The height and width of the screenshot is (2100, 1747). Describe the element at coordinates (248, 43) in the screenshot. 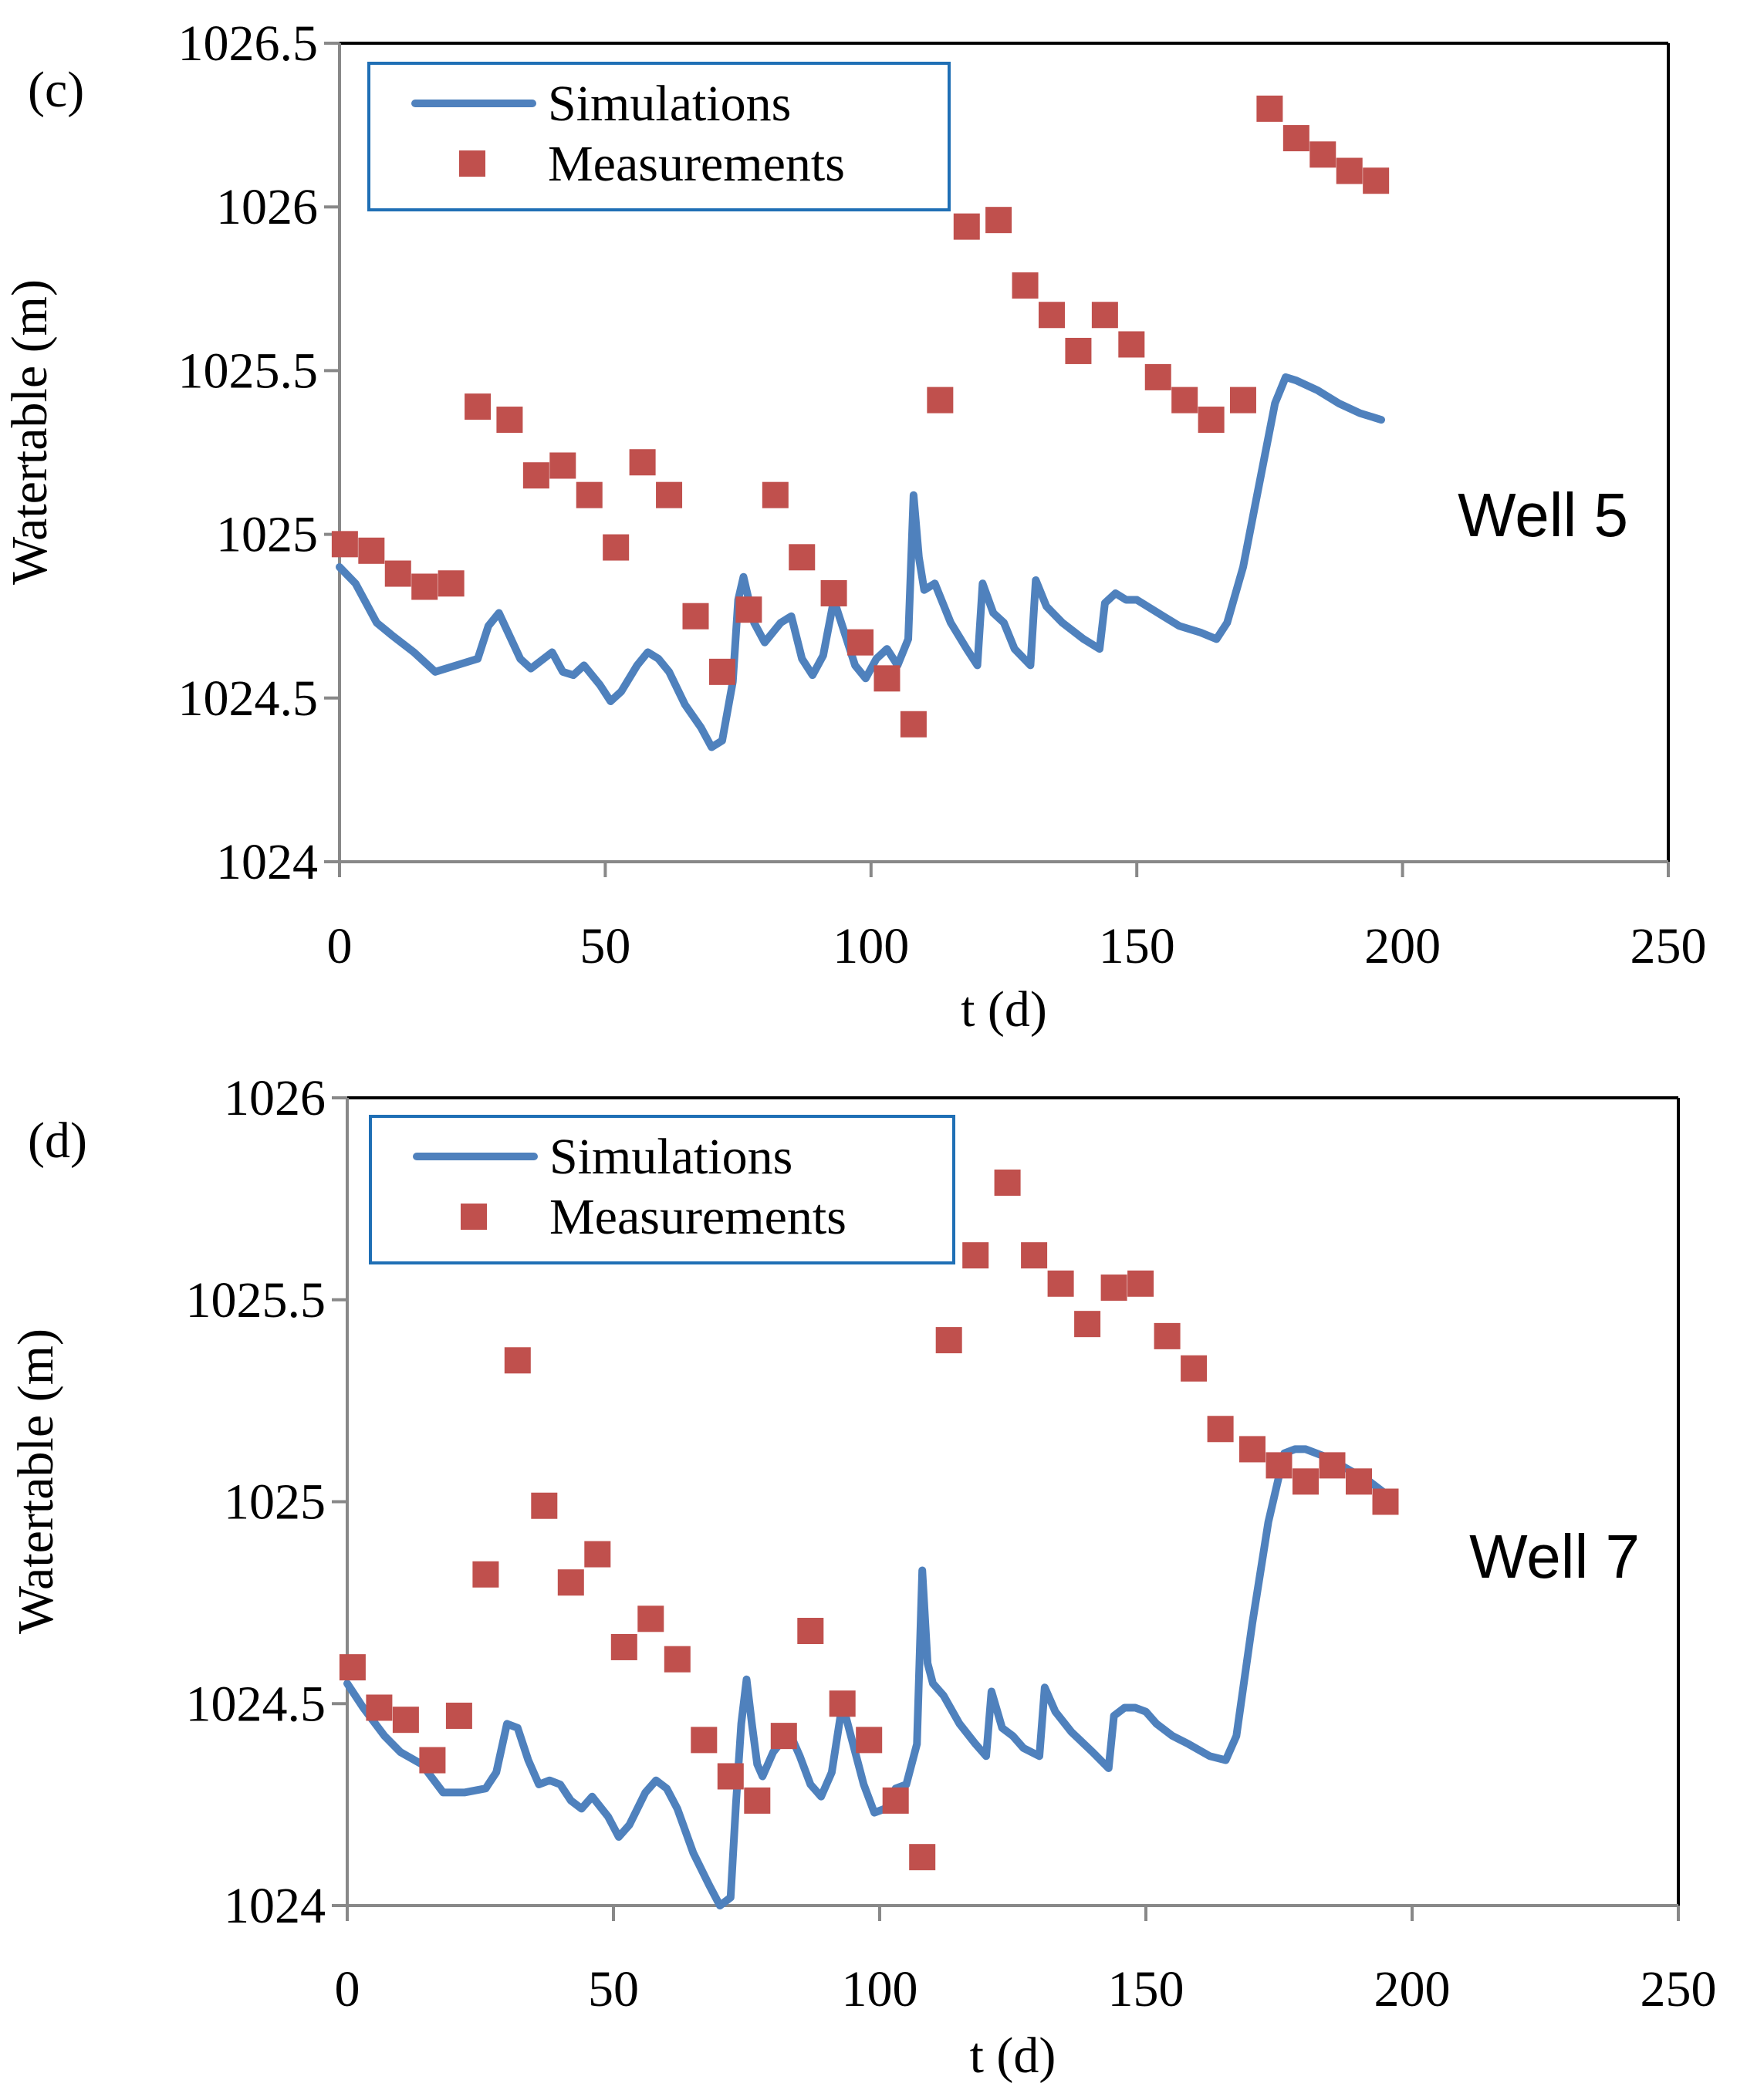

I see `y-tick-label: 1026.5` at that location.